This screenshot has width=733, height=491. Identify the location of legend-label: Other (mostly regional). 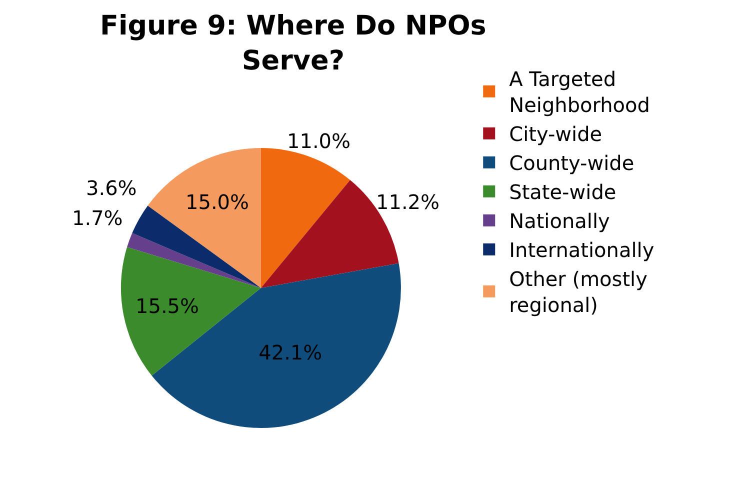
(578, 292).